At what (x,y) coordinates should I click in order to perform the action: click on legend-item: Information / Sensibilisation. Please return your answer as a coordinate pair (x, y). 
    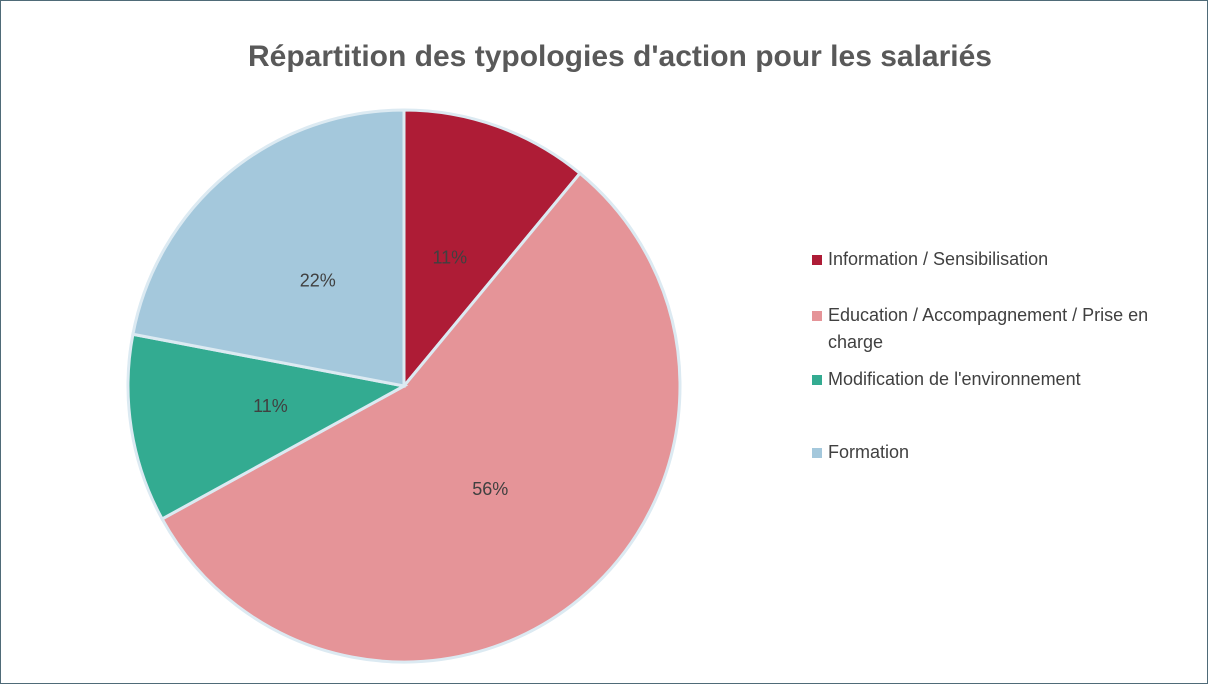
    Looking at the image, I should click on (1002, 259).